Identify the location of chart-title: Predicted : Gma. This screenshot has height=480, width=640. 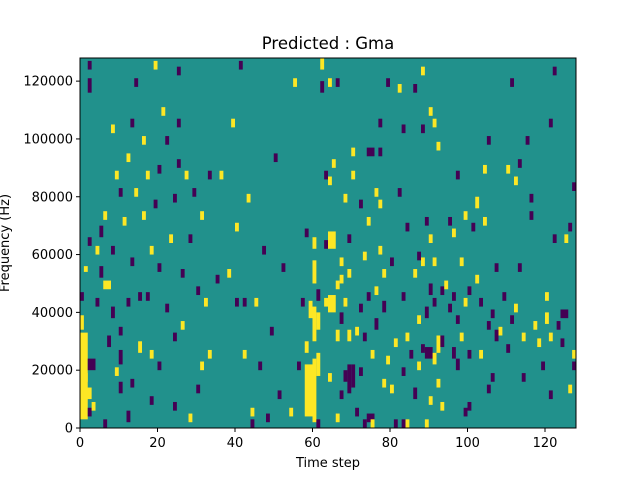
(328, 43).